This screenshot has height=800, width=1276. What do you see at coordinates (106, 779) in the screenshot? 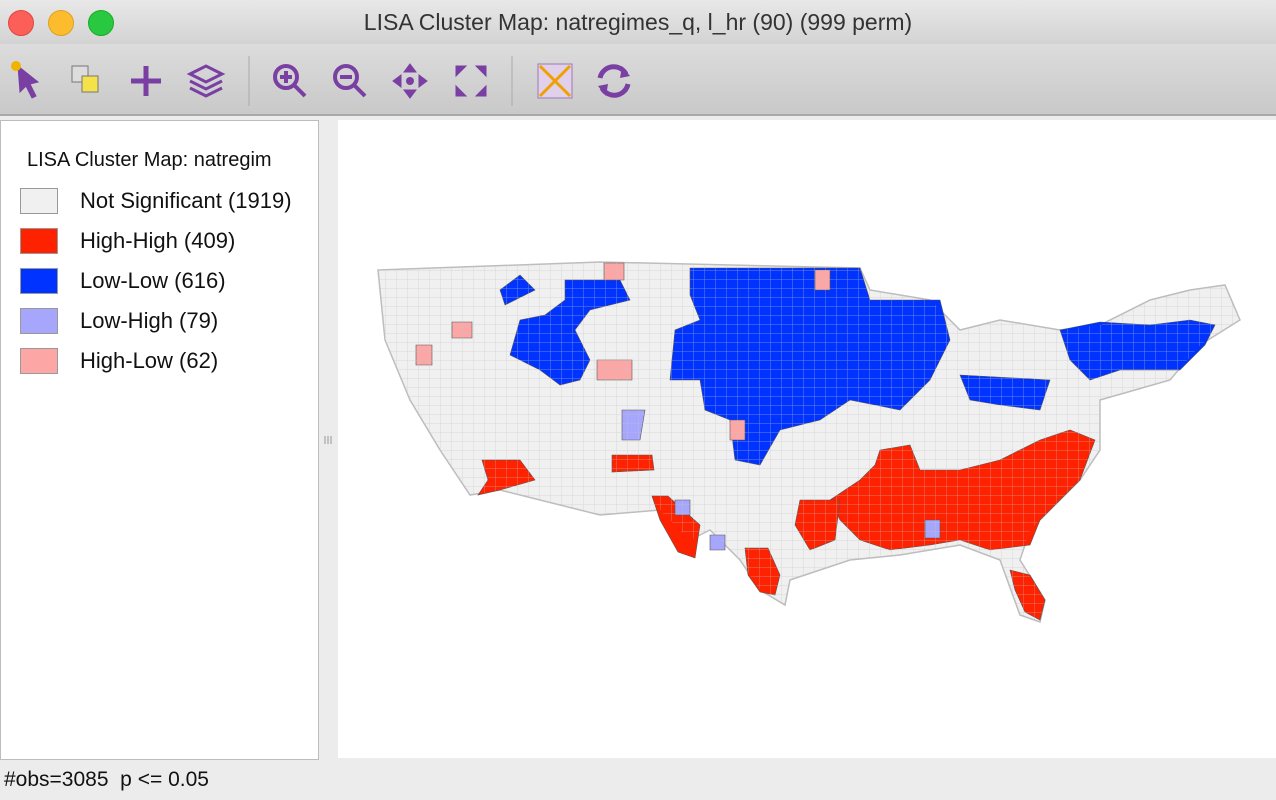
I see `status-bar: #obs=3085 p <= 0.05` at bounding box center [106, 779].